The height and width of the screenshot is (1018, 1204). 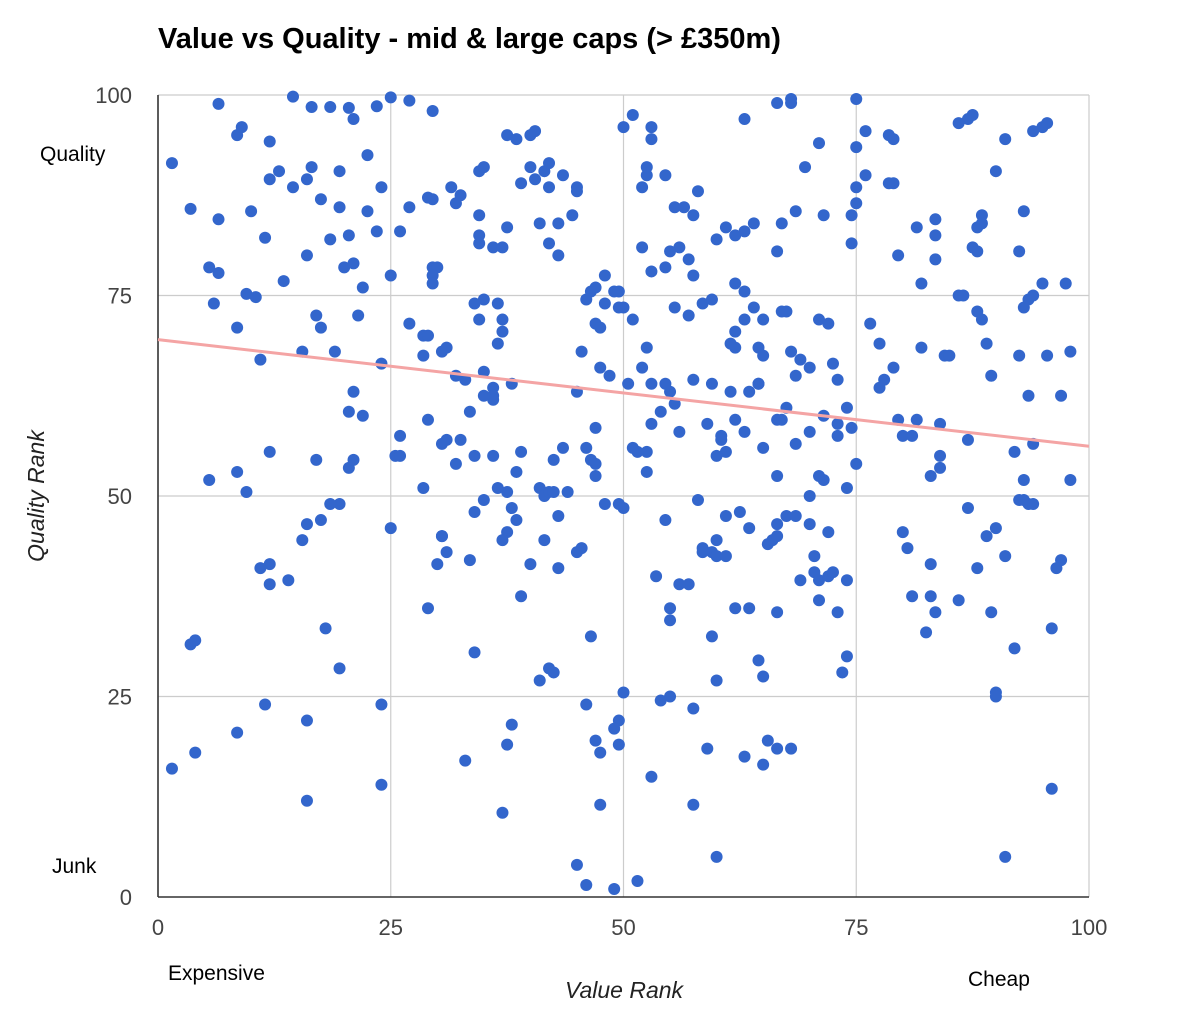 What do you see at coordinates (36, 495) in the screenshot?
I see `y-axis-title: Quality Rank` at bounding box center [36, 495].